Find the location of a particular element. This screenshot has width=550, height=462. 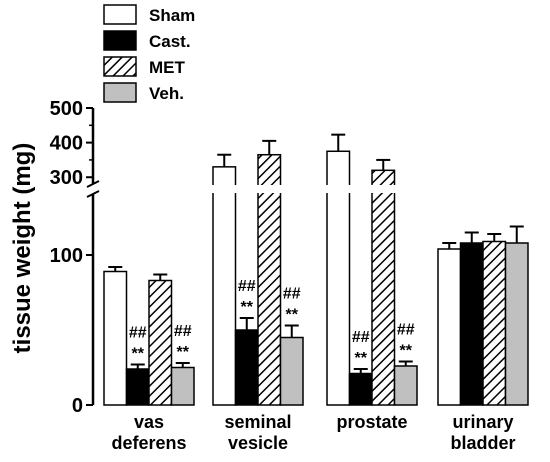

legend: Sham Cast. MET Veh. is located at coordinates (149, 53).